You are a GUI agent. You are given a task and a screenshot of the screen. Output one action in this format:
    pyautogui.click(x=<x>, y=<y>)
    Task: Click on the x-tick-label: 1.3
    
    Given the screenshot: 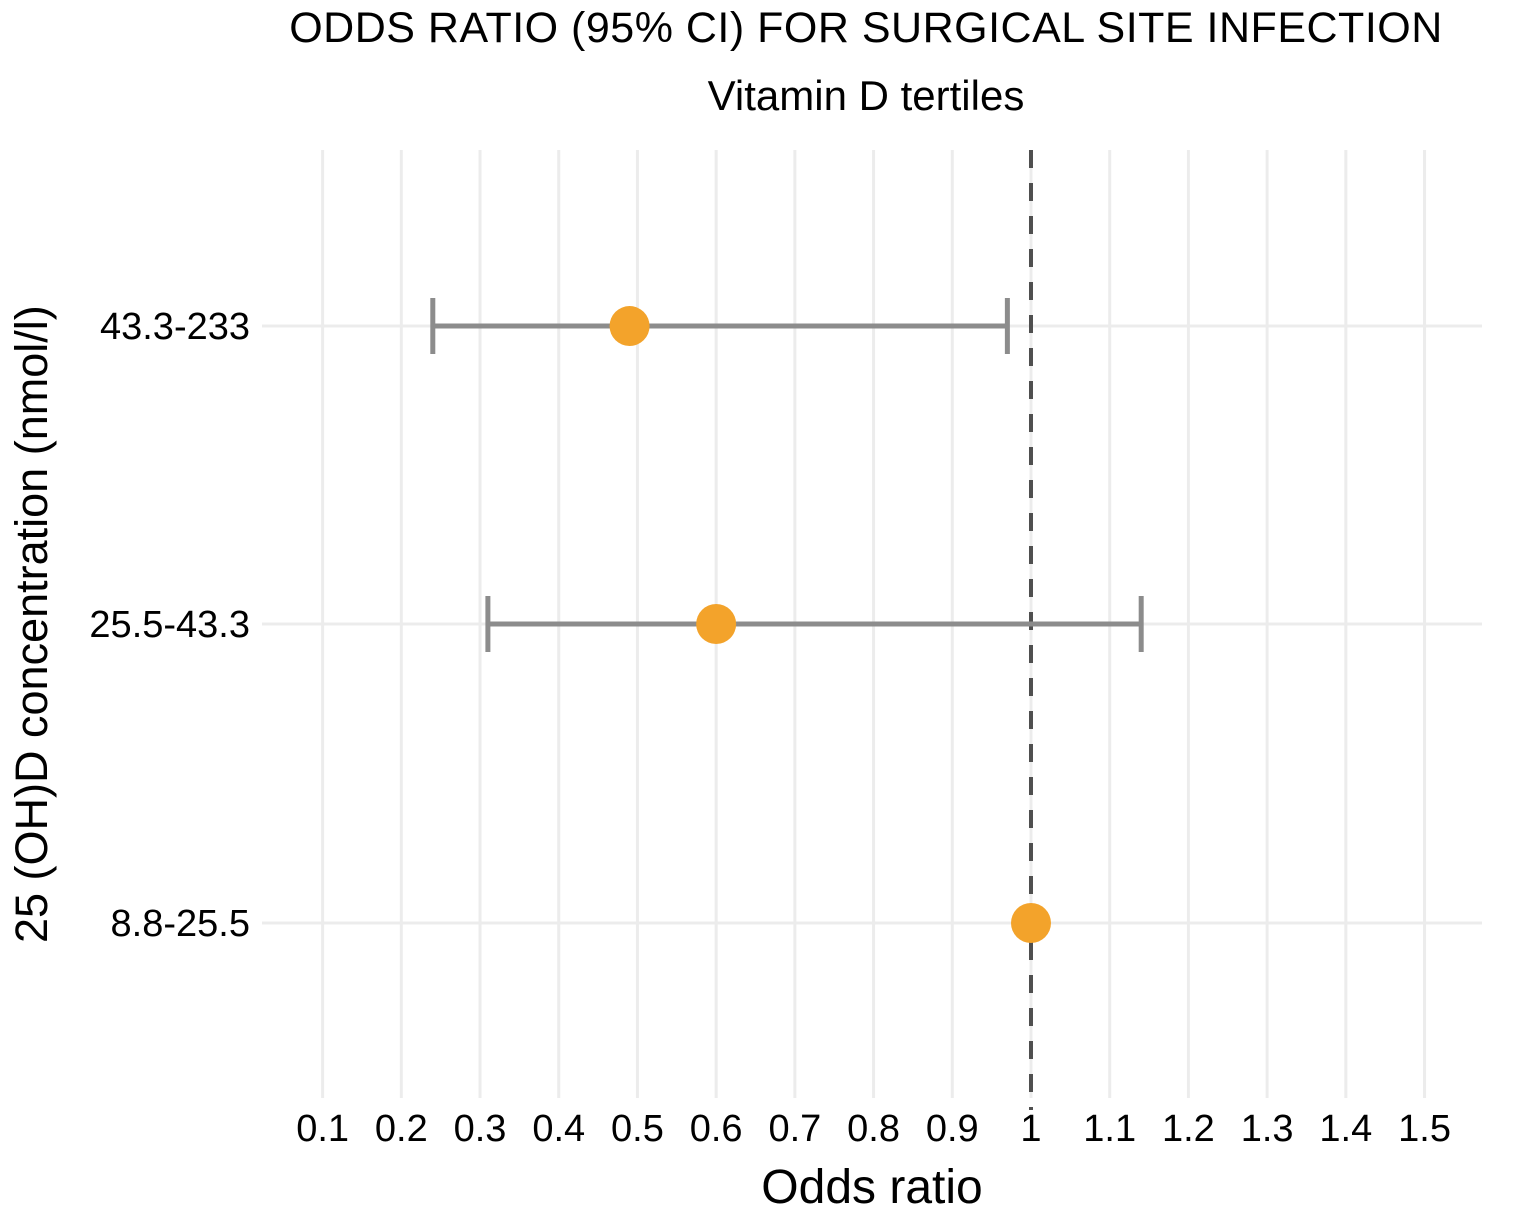 What is the action you would take?
    pyautogui.click(x=1267, y=1129)
    